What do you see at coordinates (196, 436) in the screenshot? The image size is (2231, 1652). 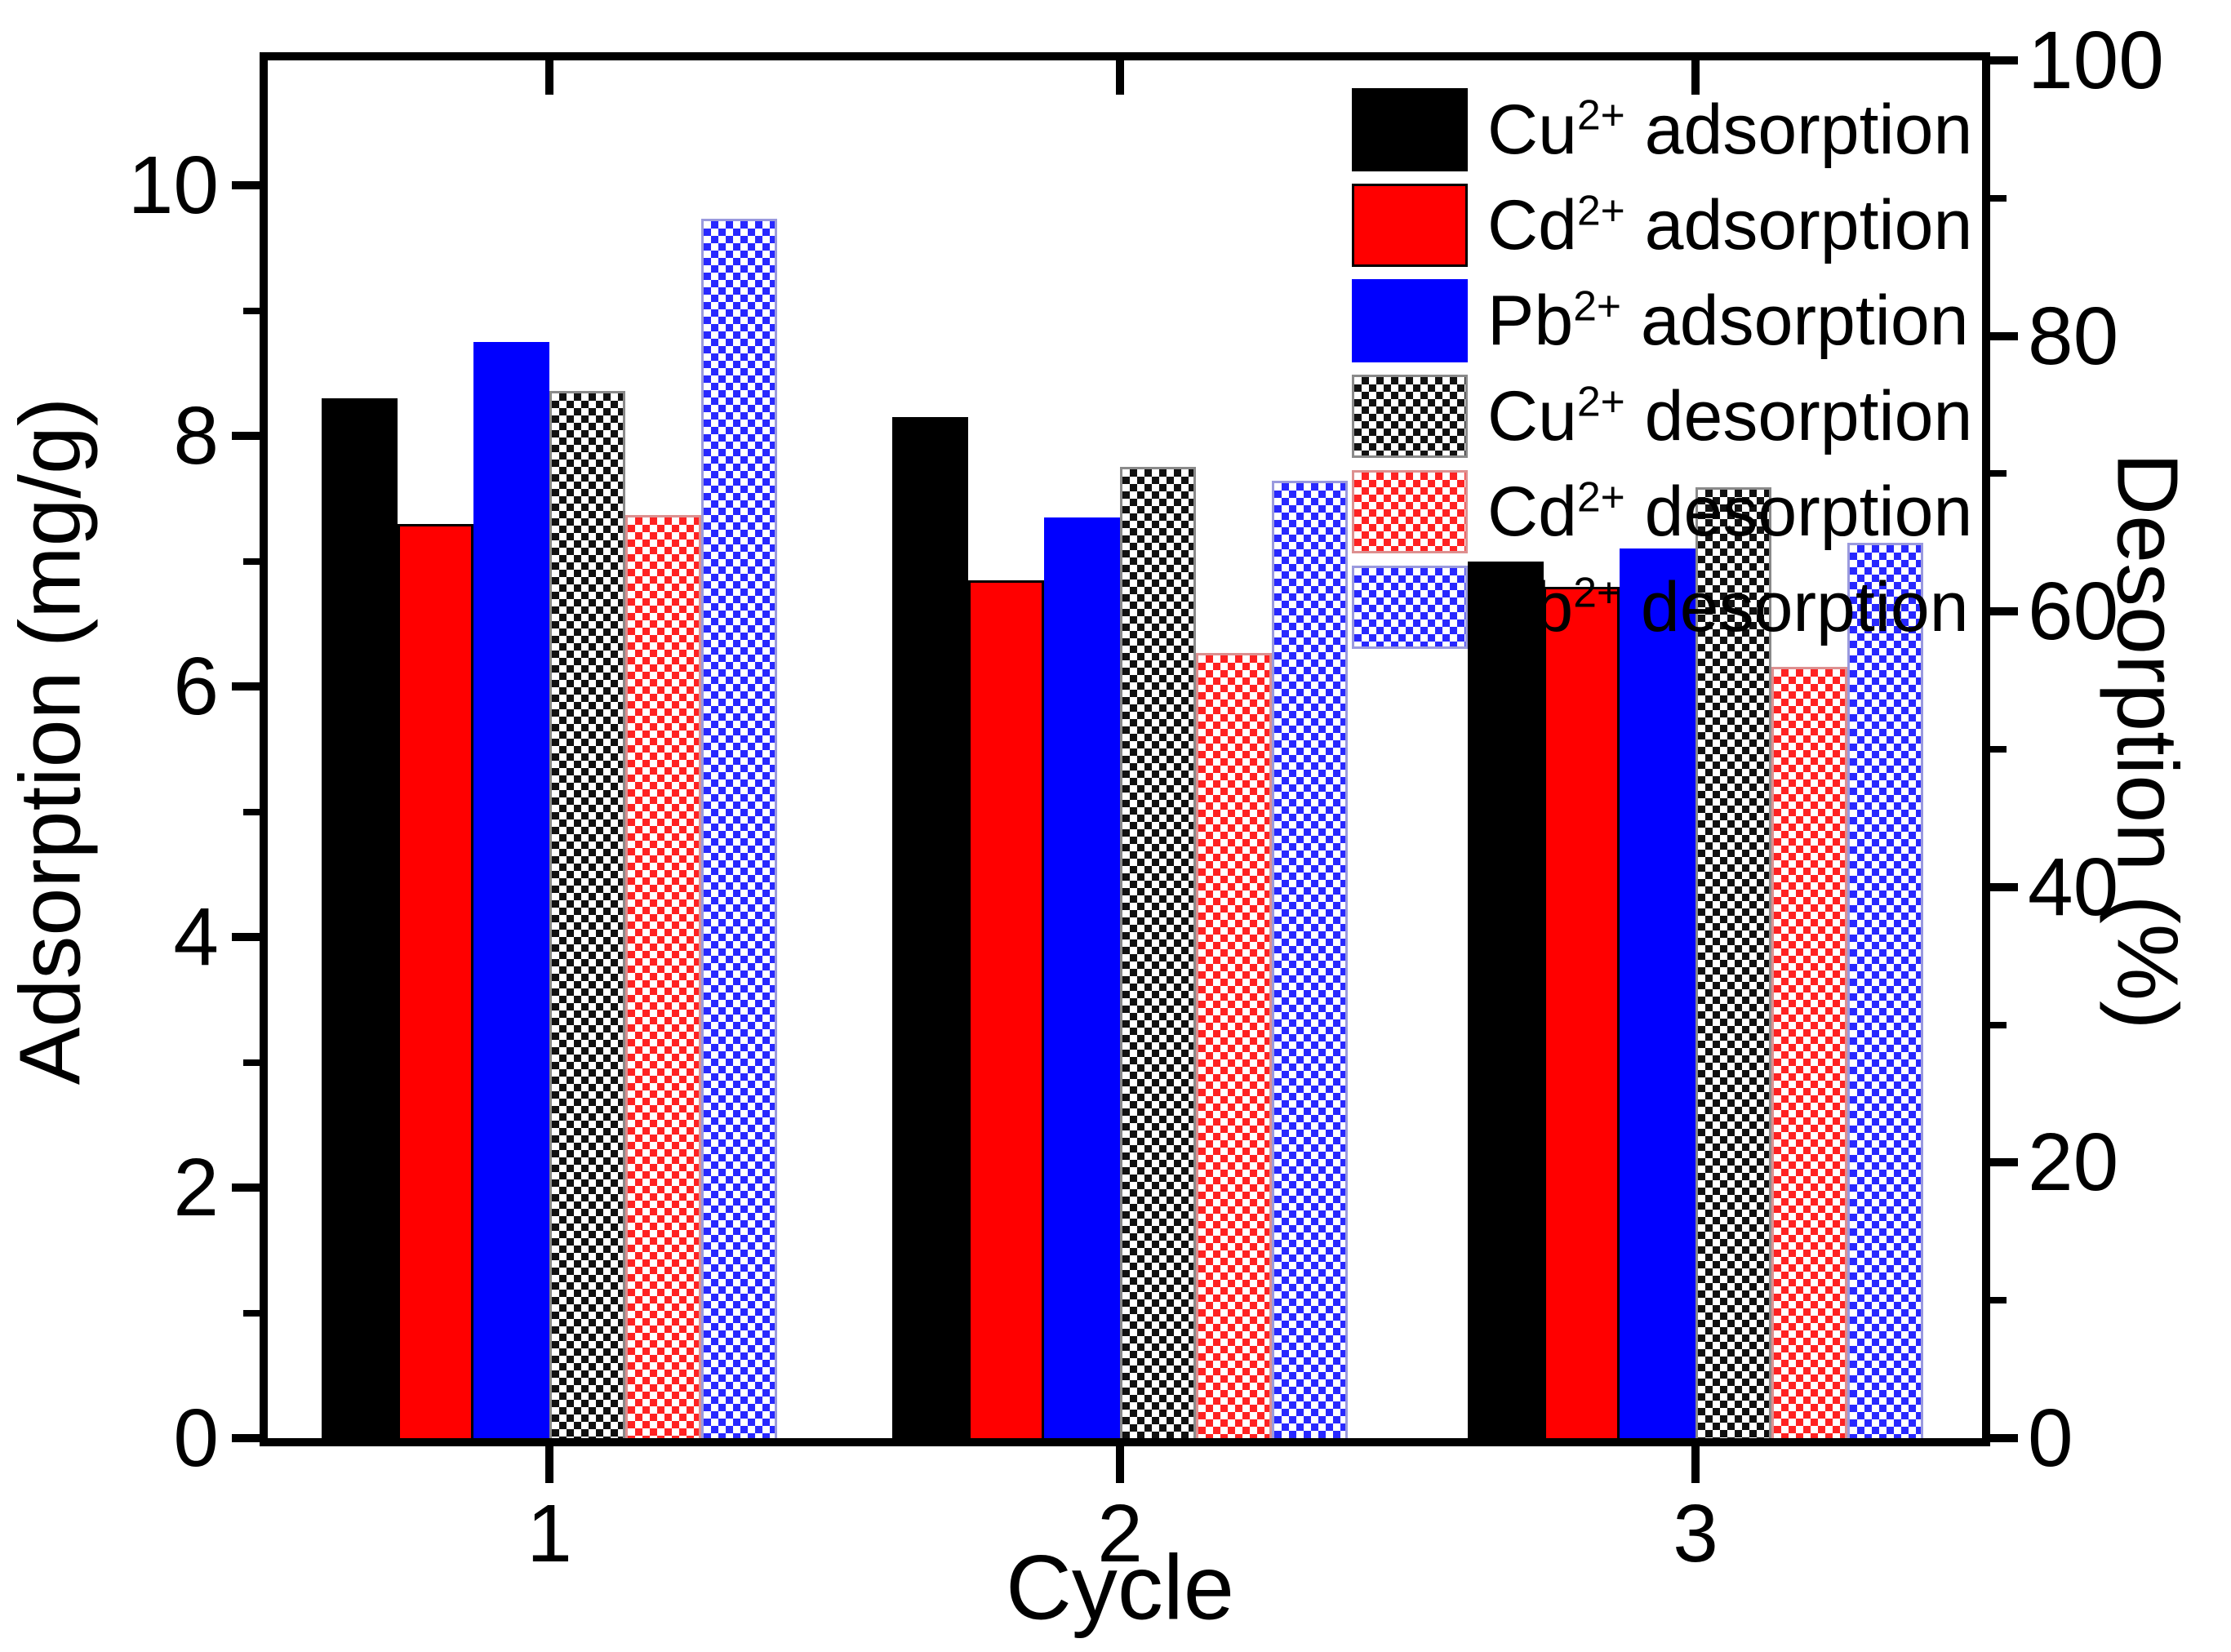 I see `y-left-tick-label: 8` at bounding box center [196, 436].